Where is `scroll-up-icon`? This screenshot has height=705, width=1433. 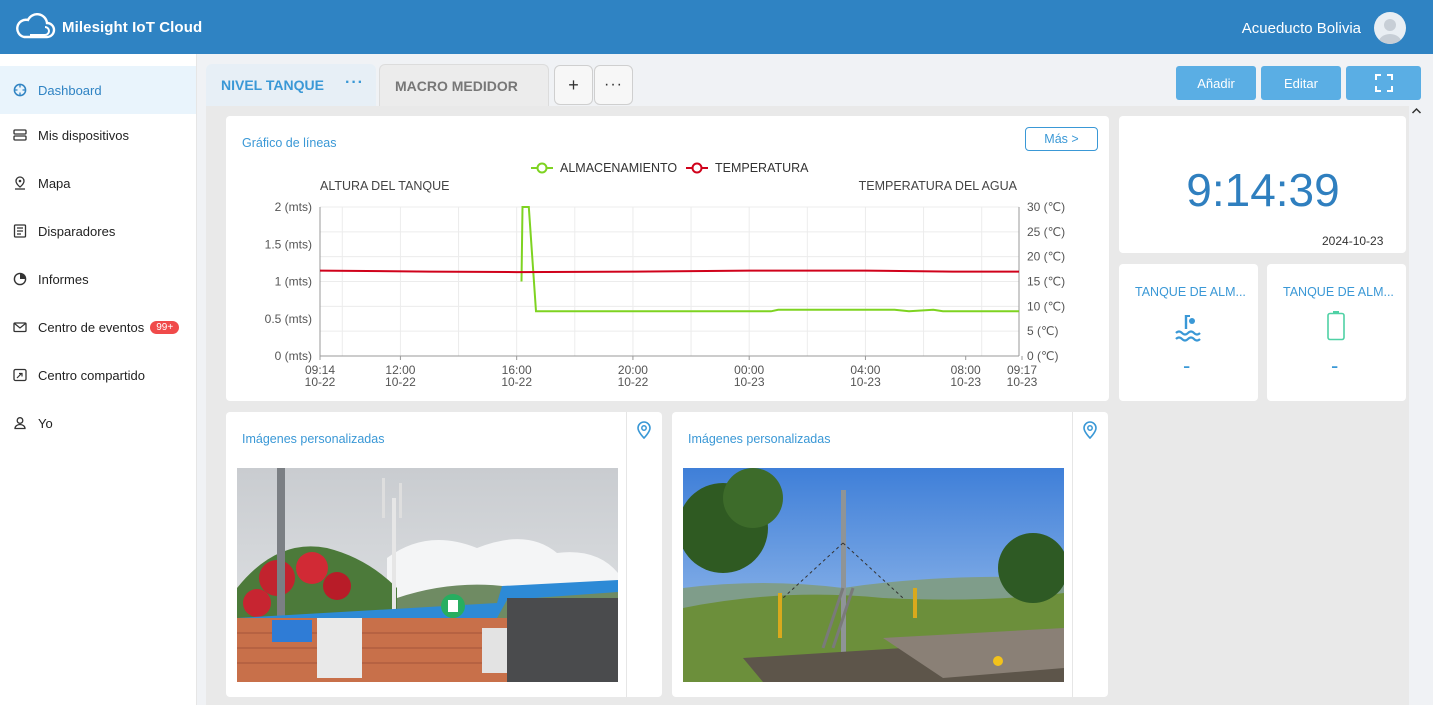 scroll-up-icon is located at coordinates (1416, 114).